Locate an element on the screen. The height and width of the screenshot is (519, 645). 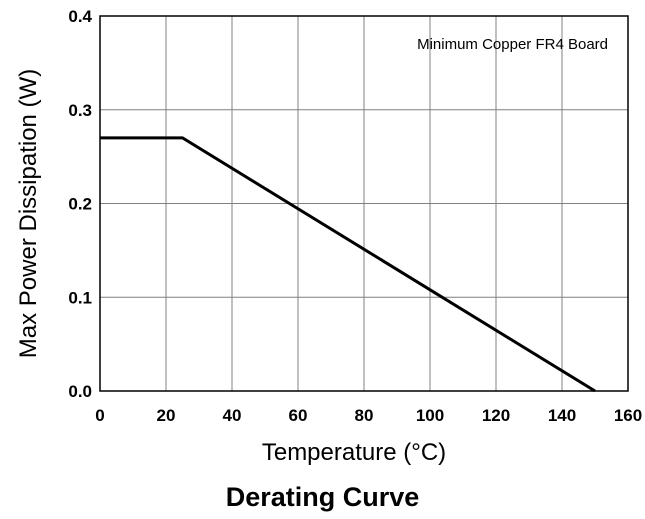
x-tick-label: 60 is located at coordinates (298, 415).